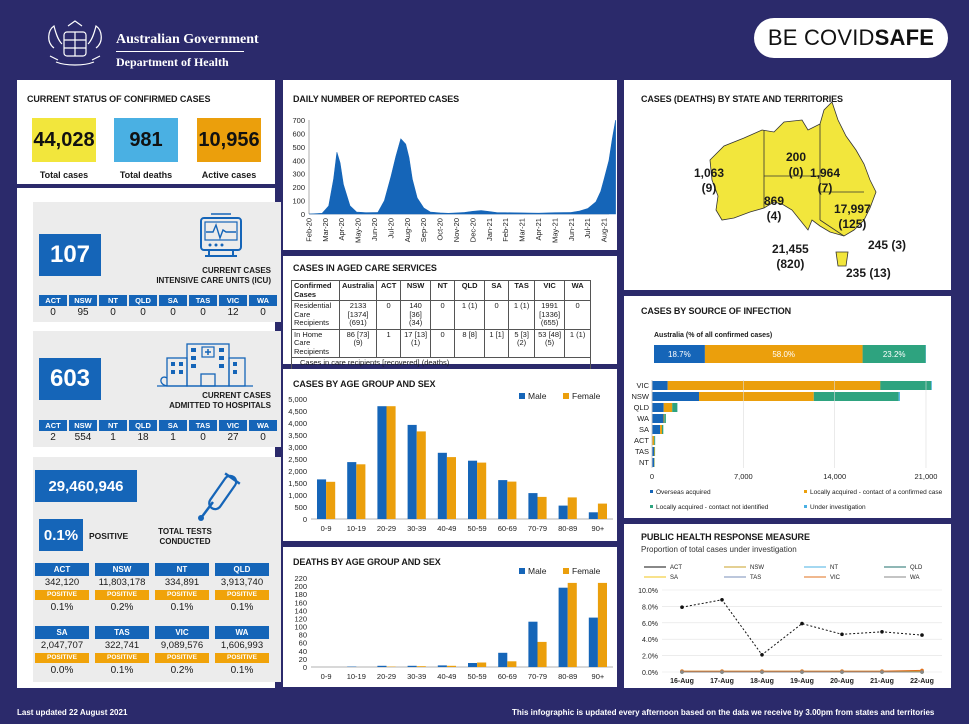 Image resolution: width=969 pixels, height=724 pixels. I want to click on tests-pct-sa: 0.0%, so click(62, 670).